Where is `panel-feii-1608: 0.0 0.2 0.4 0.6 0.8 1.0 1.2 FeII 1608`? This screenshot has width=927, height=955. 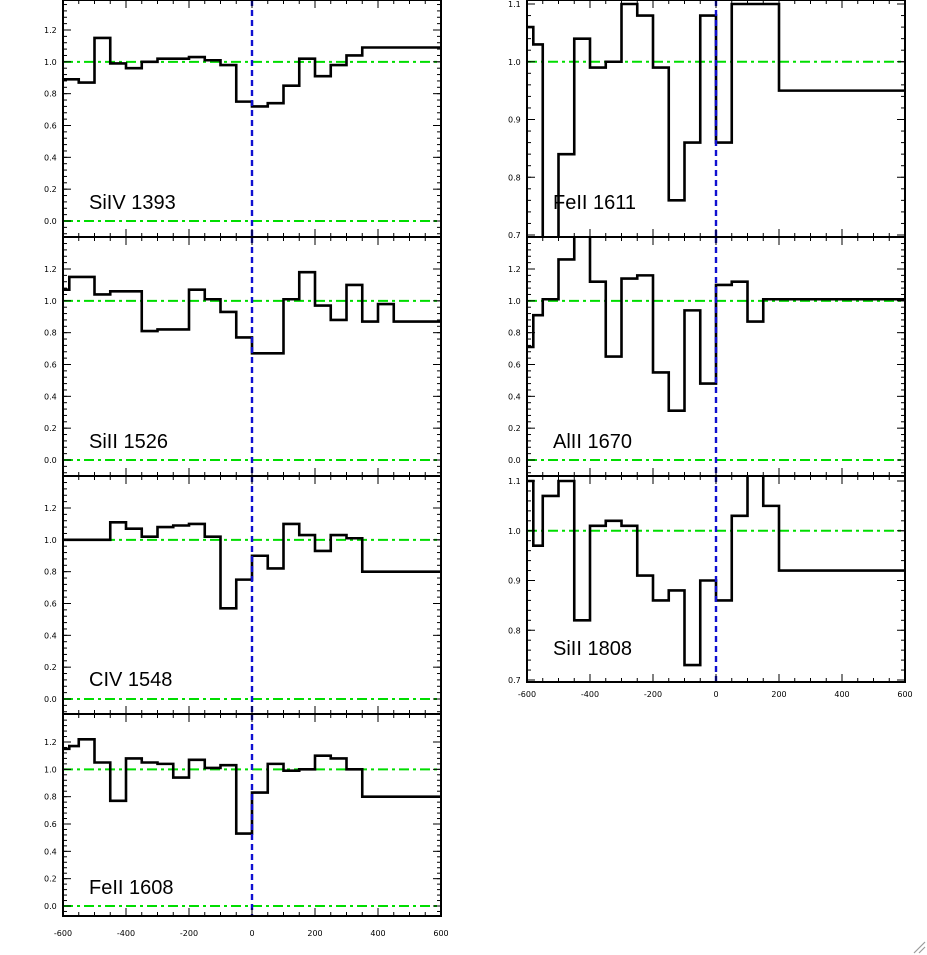 panel-feii-1608: 0.0 0.2 0.4 0.6 0.8 1.0 1.2 FeII 1608 is located at coordinates (243, 815).